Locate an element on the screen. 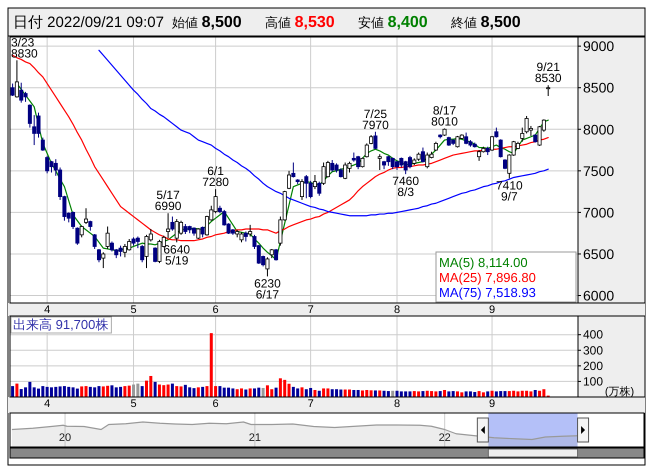 This screenshot has height=470, width=653. y-tick-label: 6500 is located at coordinates (598, 254).